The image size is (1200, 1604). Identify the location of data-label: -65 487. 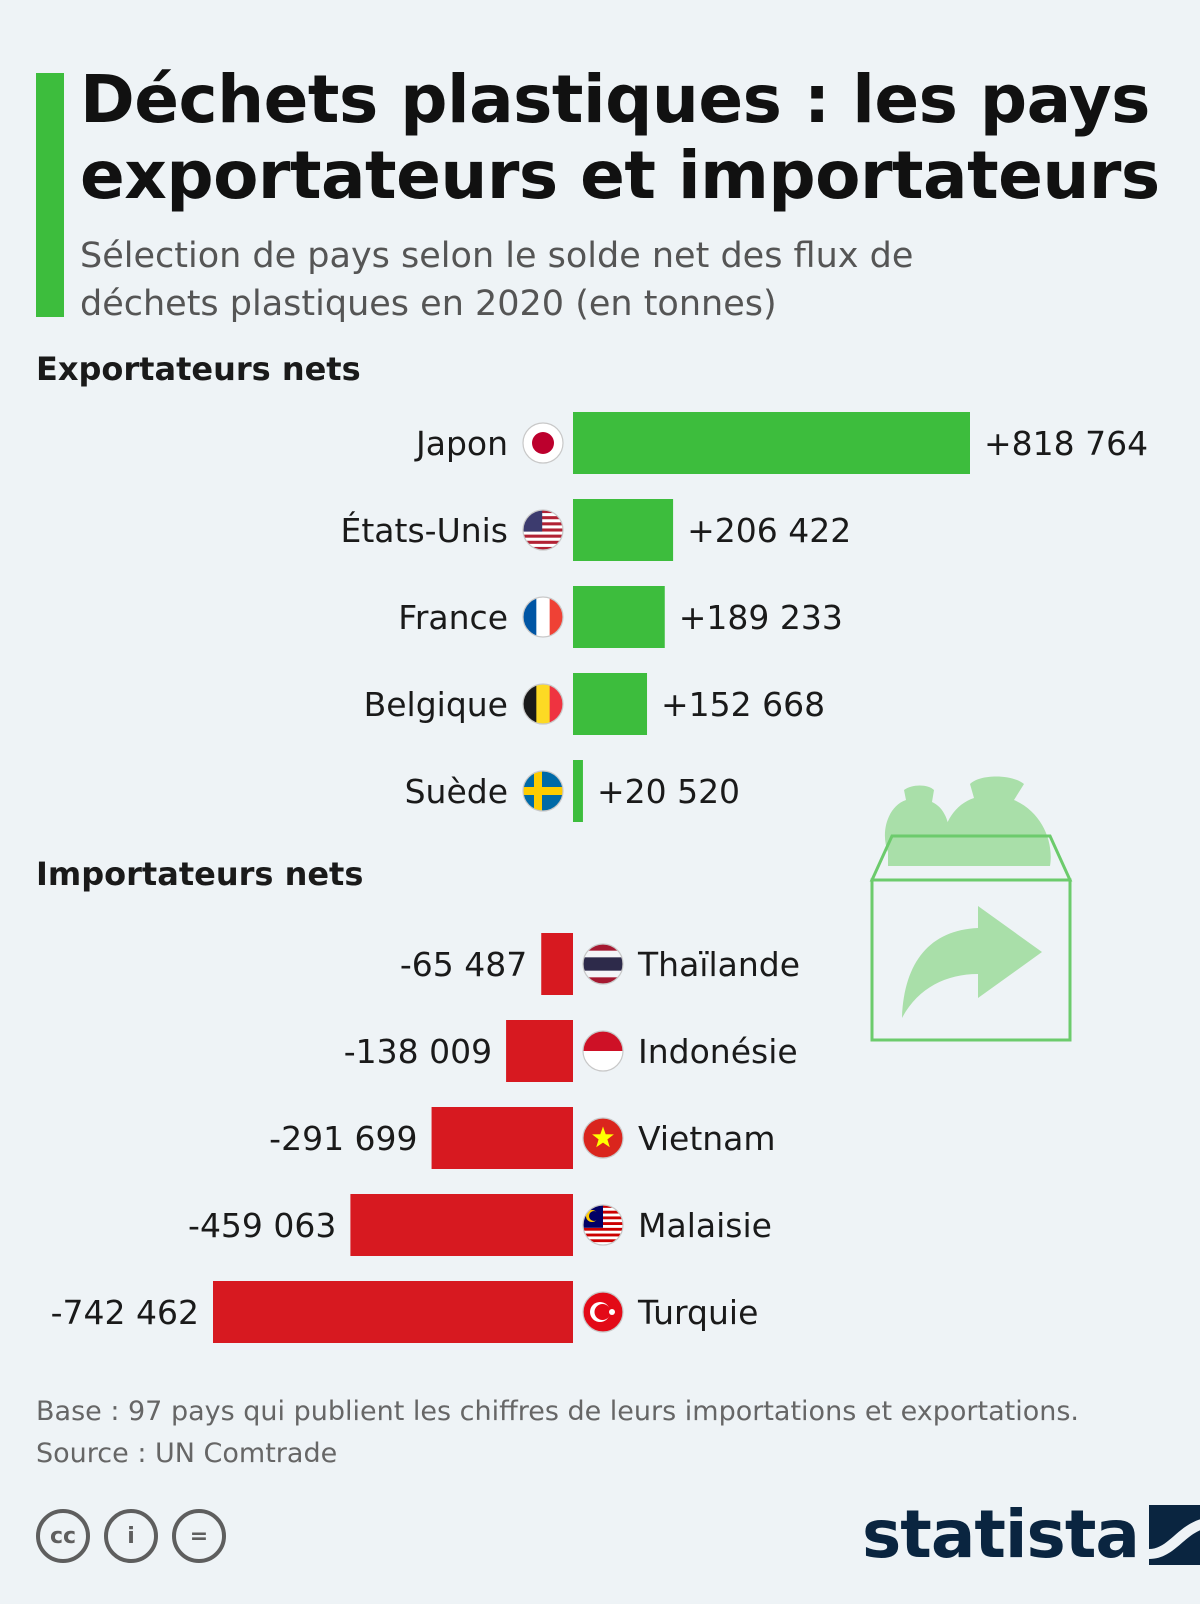
(463, 964).